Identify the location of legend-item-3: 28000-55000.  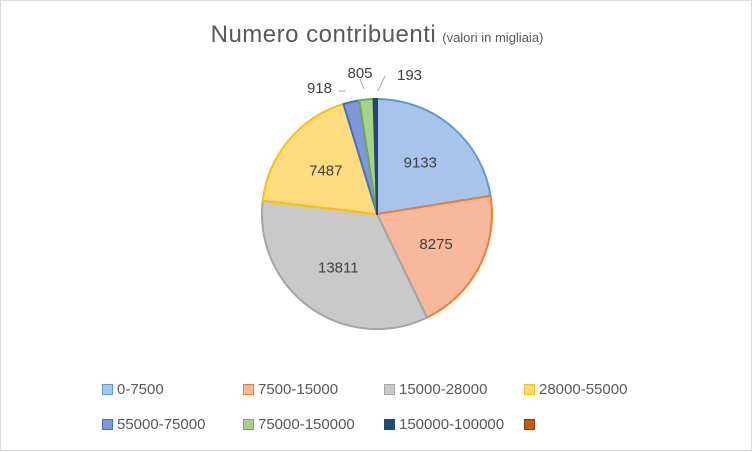
(575, 389).